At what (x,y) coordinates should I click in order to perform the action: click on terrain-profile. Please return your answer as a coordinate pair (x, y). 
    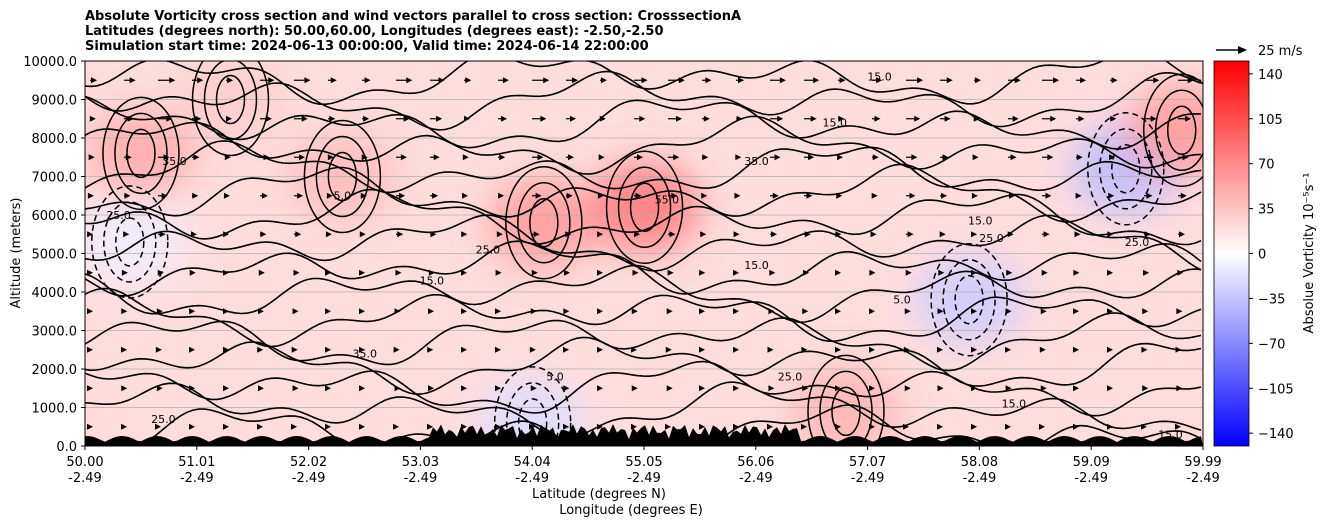
    Looking at the image, I should click on (644, 435).